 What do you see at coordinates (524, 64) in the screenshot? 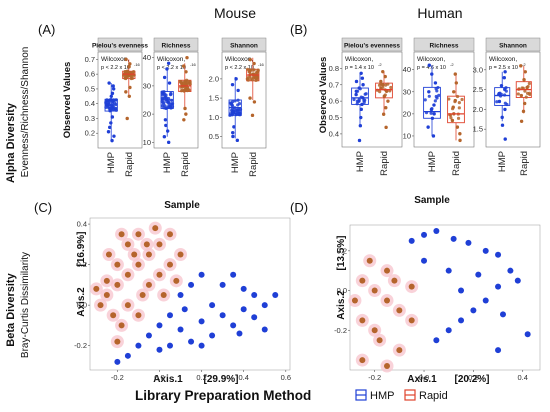
I see `stat-p-exponent: -2` at bounding box center [524, 64].